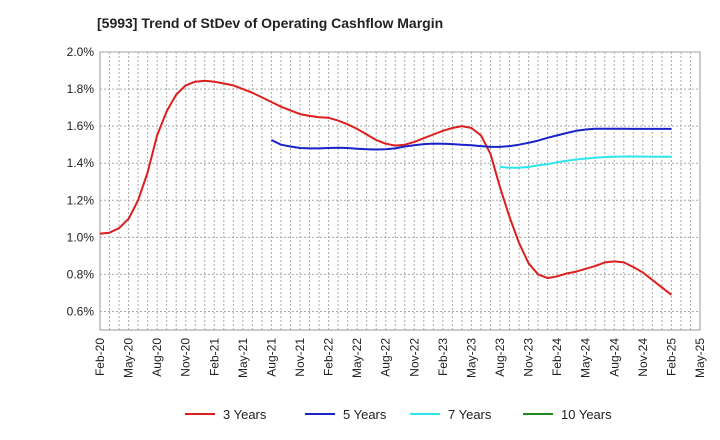 The image size is (720, 440). I want to click on x-tick-label: Aug-24, so click(614, 357).